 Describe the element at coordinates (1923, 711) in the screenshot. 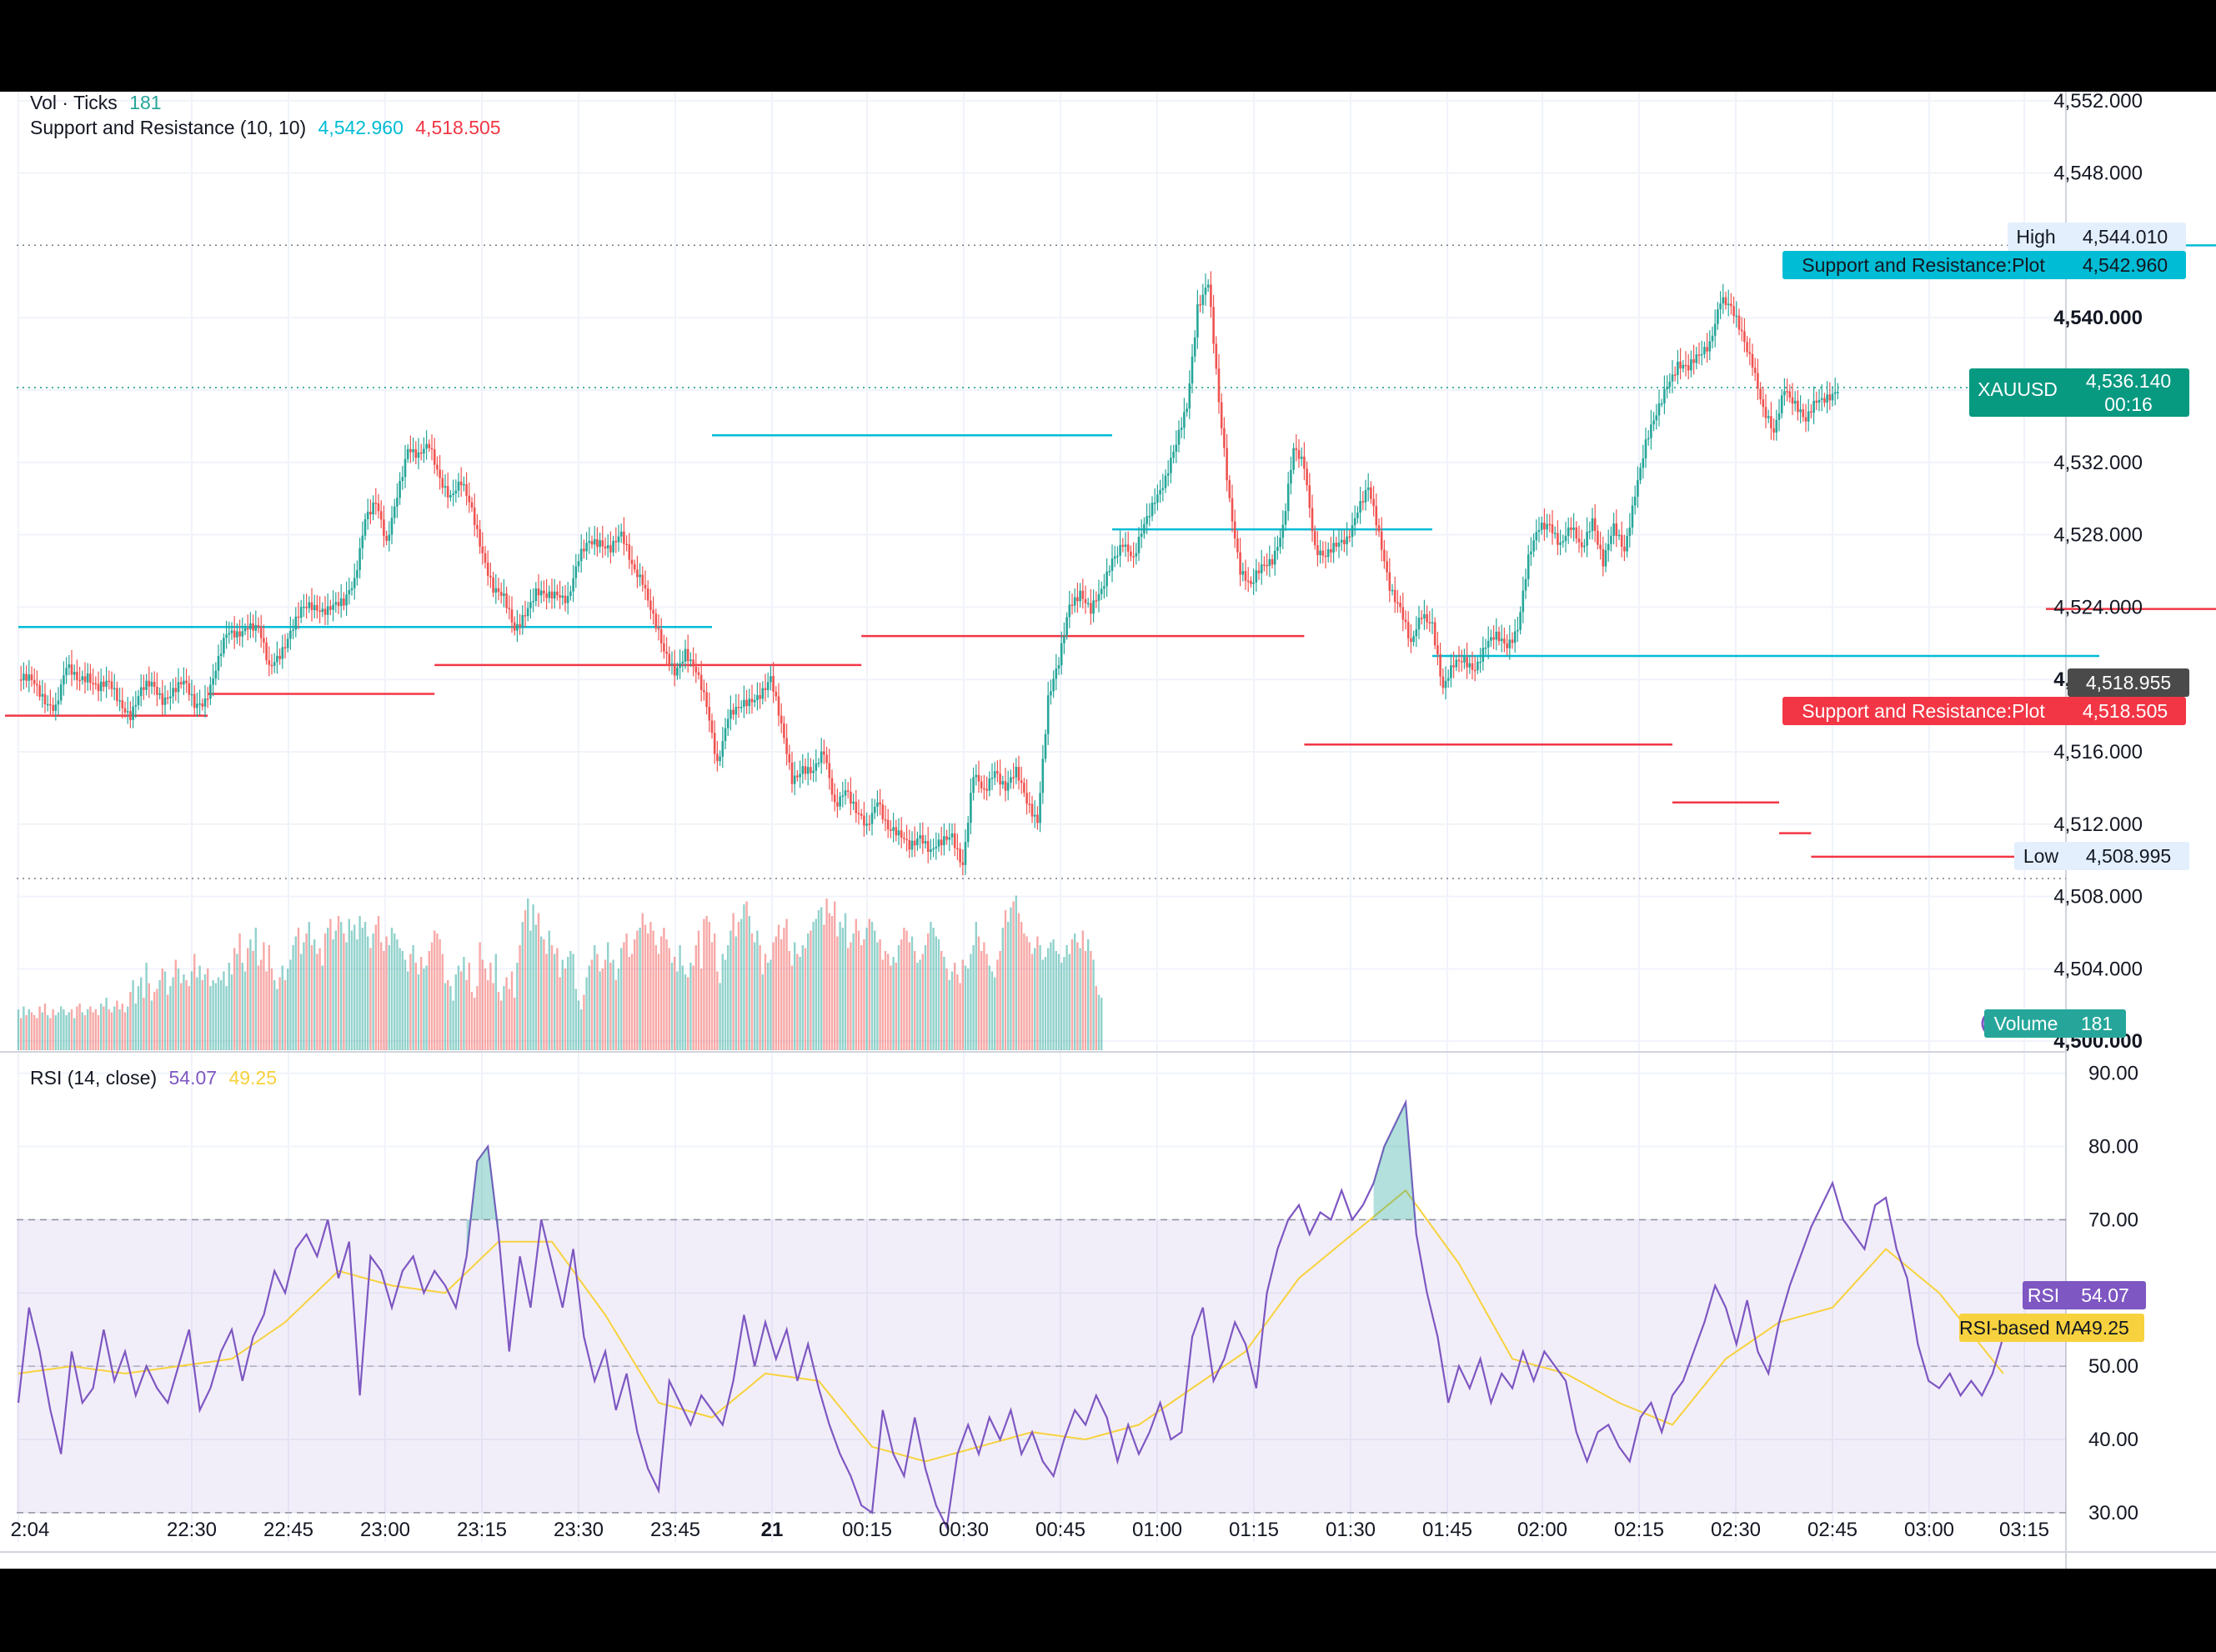

I see `support-plot-label: Support and Resistance:Plot` at that location.